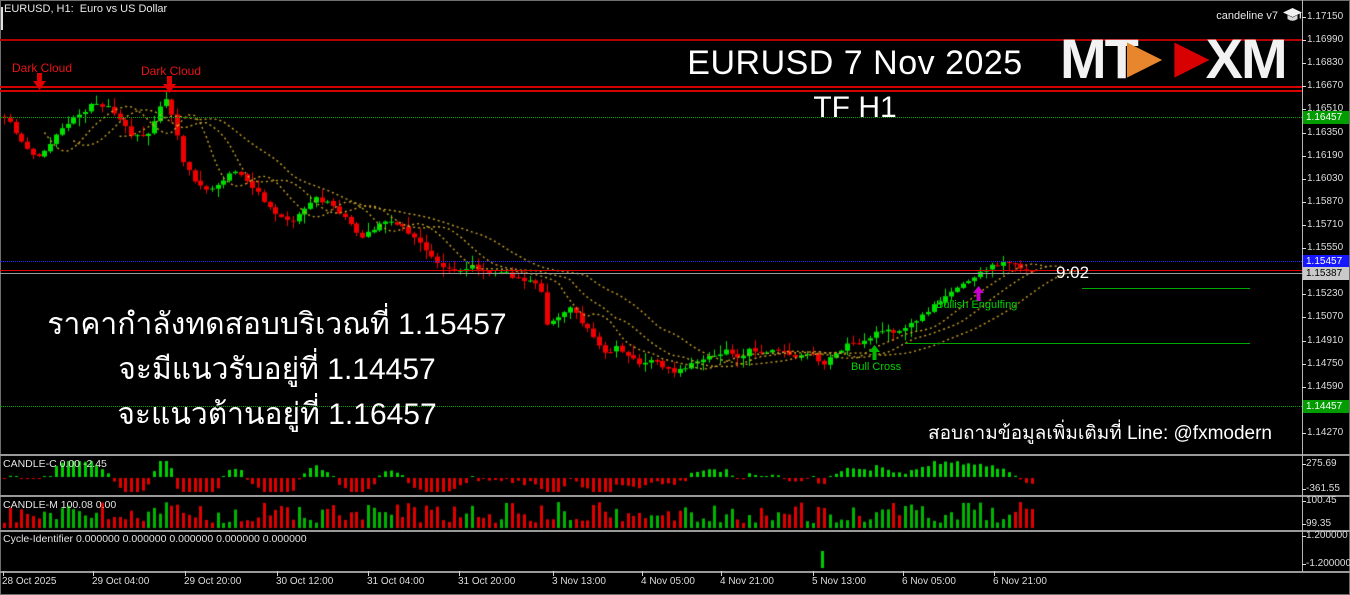  I want to click on time-tick-label: 4 Nov 05:00, so click(668, 581).